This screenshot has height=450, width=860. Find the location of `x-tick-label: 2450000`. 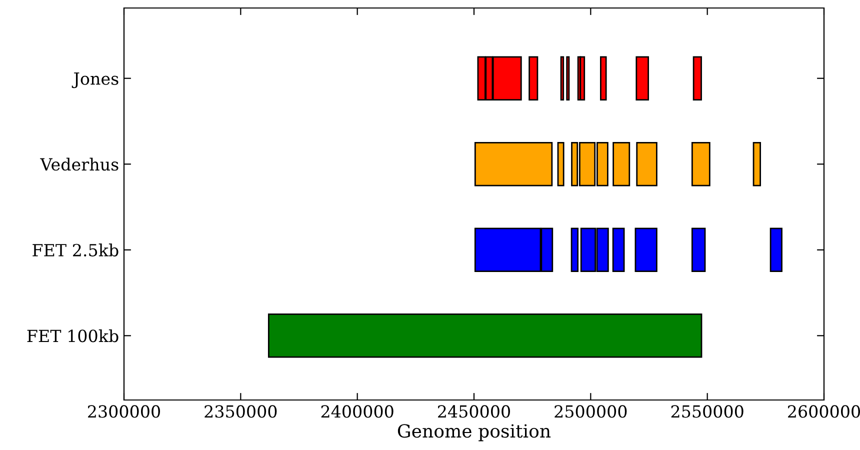

x-tick-label: 2450000 is located at coordinates (474, 411).